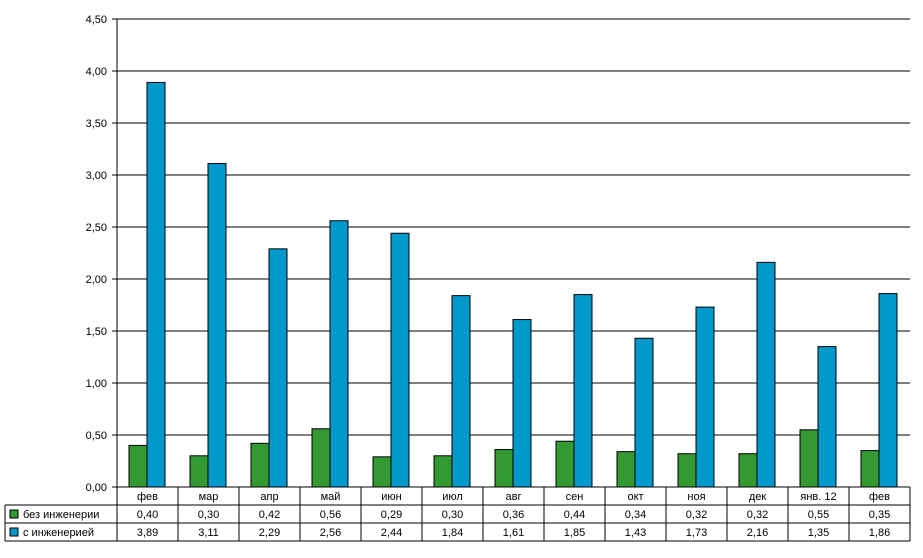 This screenshot has height=558, width=923. I want to click on data-table-value: 1,35, so click(818, 533).